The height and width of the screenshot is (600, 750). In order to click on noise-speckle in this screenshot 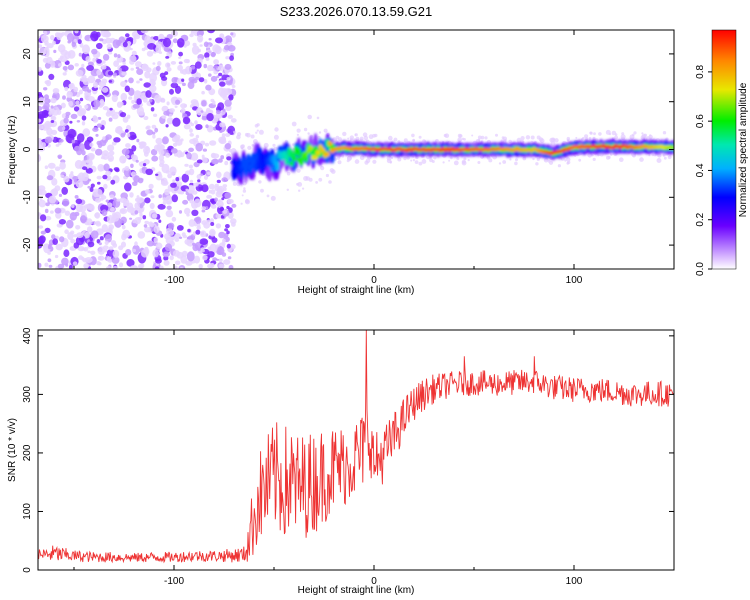, I will do `click(137, 149)`.